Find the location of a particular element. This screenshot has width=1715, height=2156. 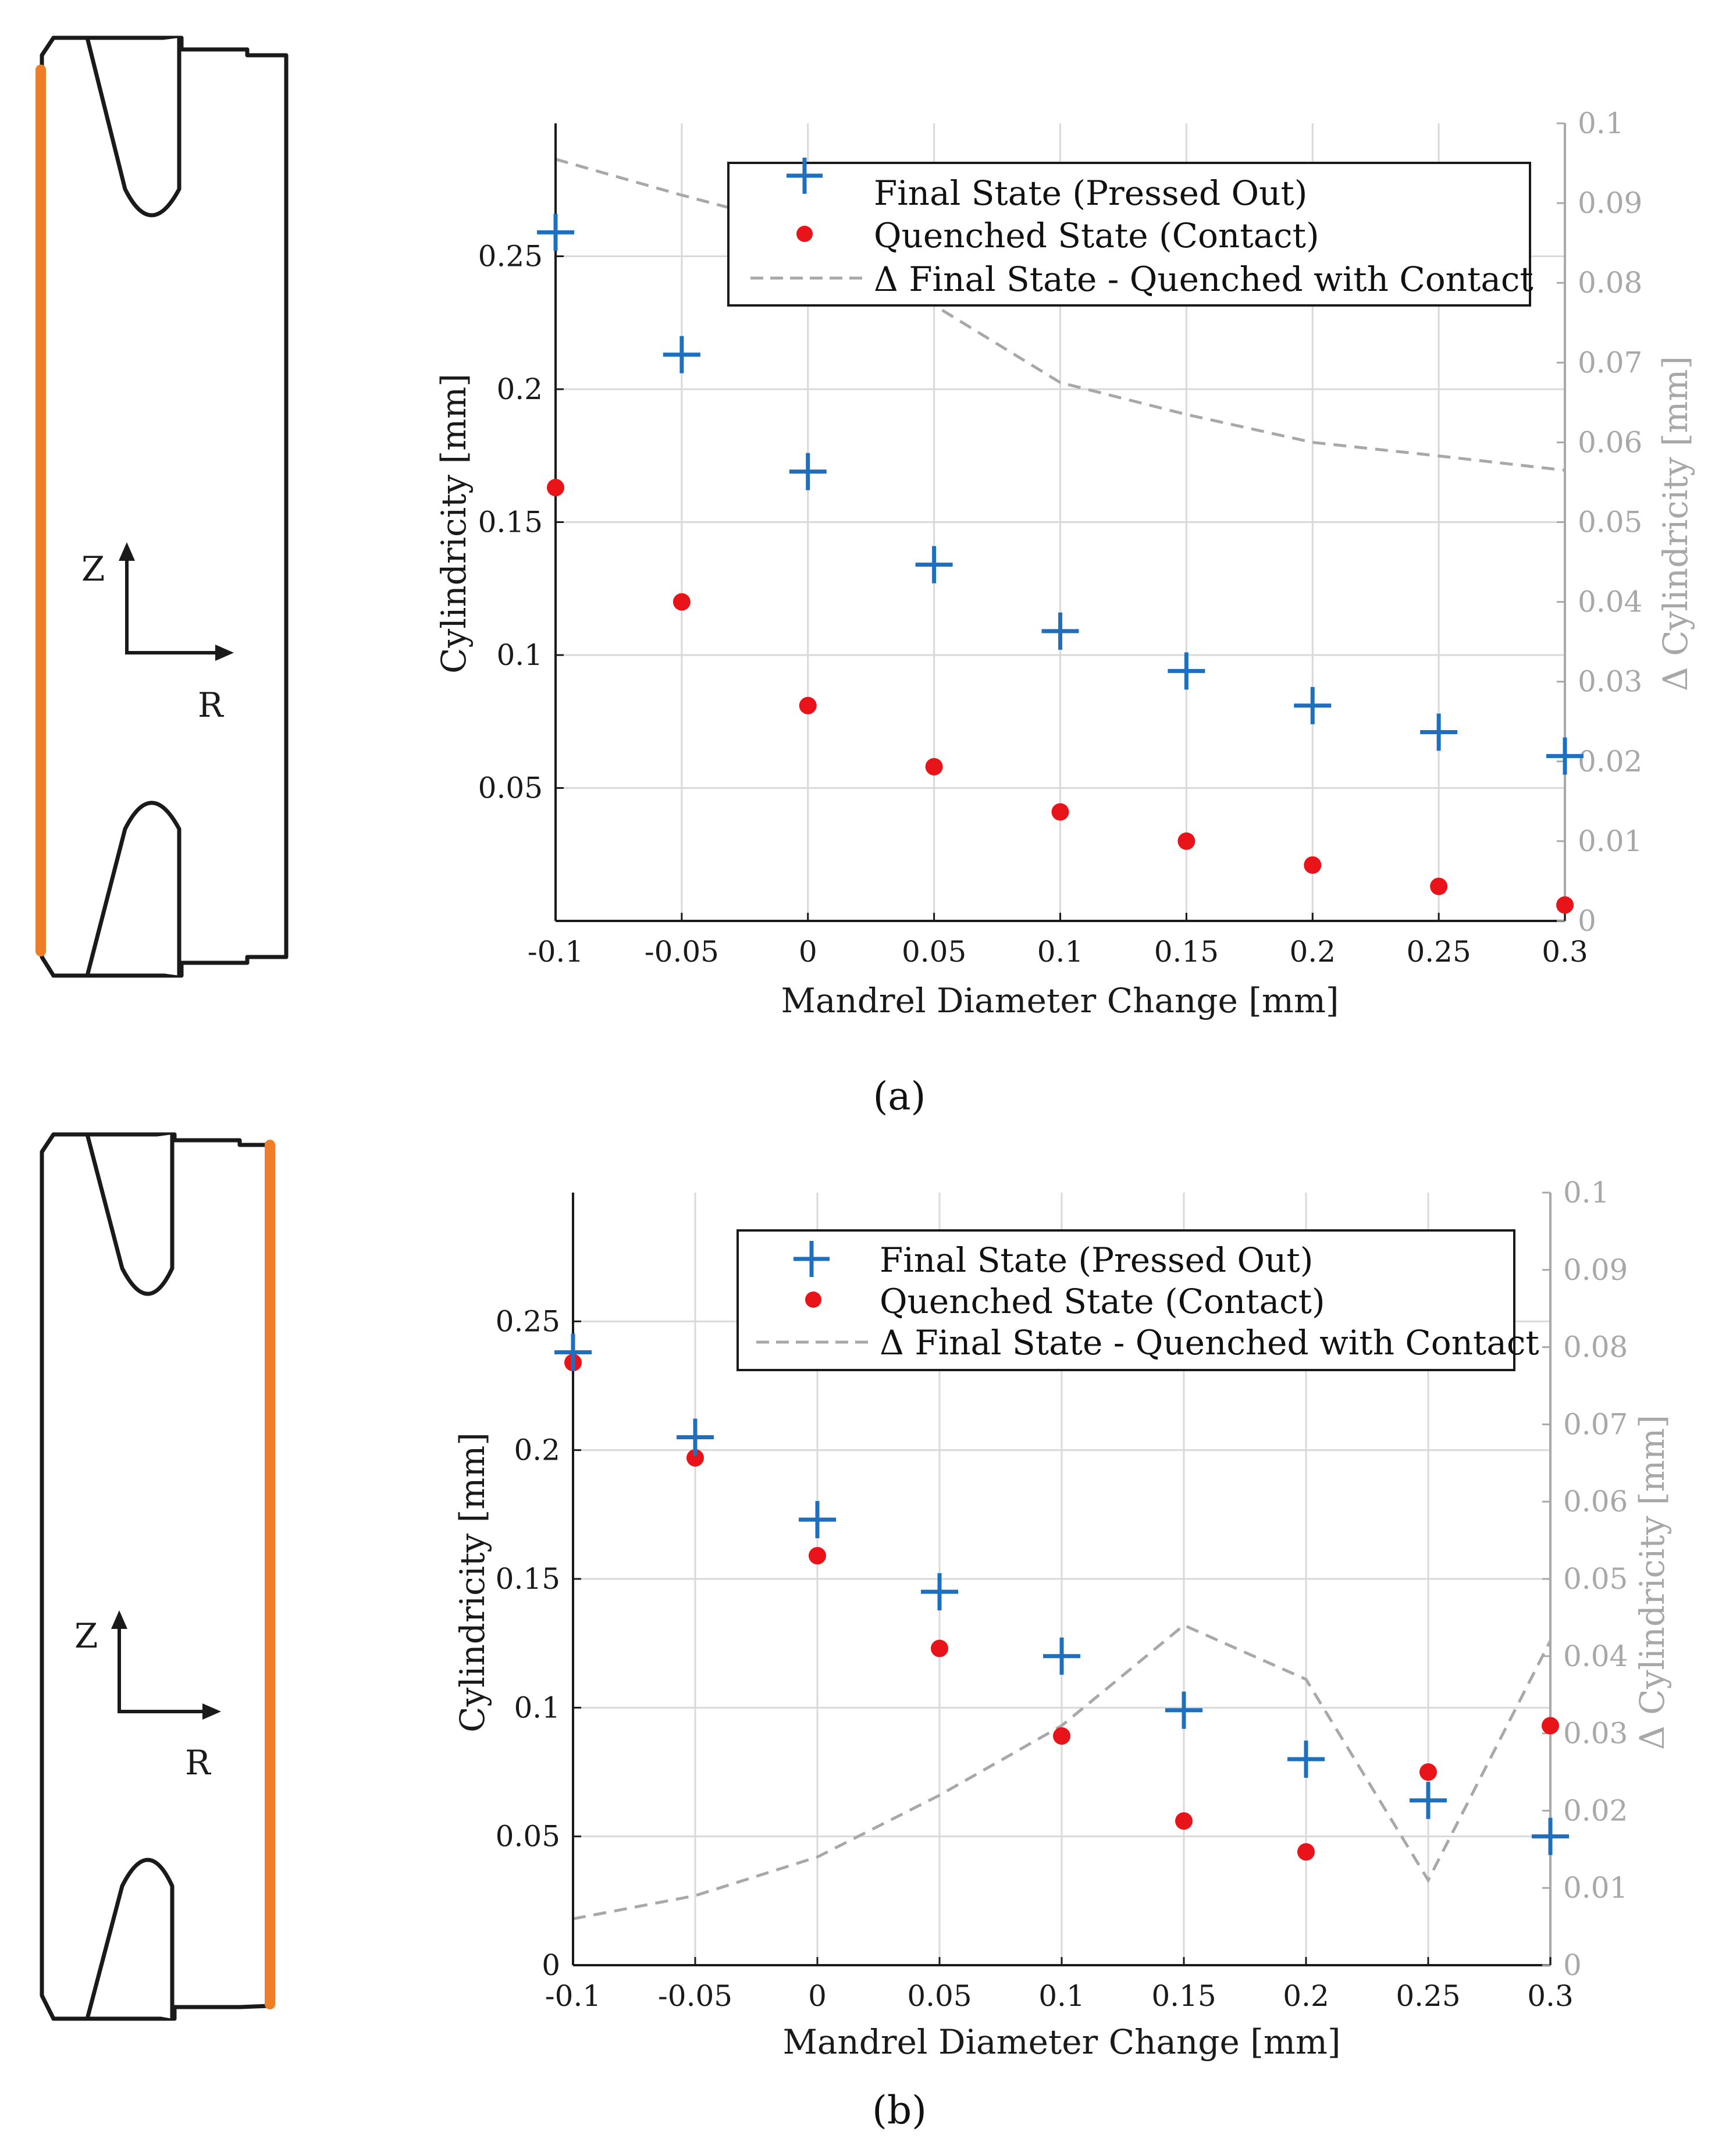

y2-axis-title-b: Δ Cylindricity [mm] is located at coordinates (1652, 1582).